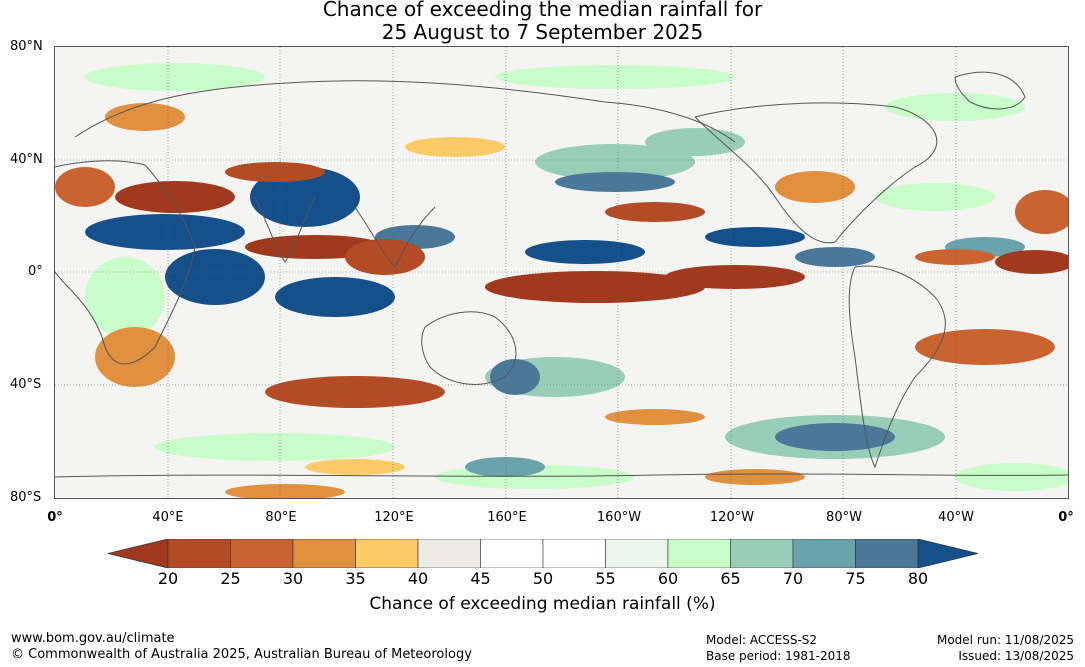  What do you see at coordinates (230, 578) in the screenshot?
I see `colorbar-tick-label: 25` at bounding box center [230, 578].